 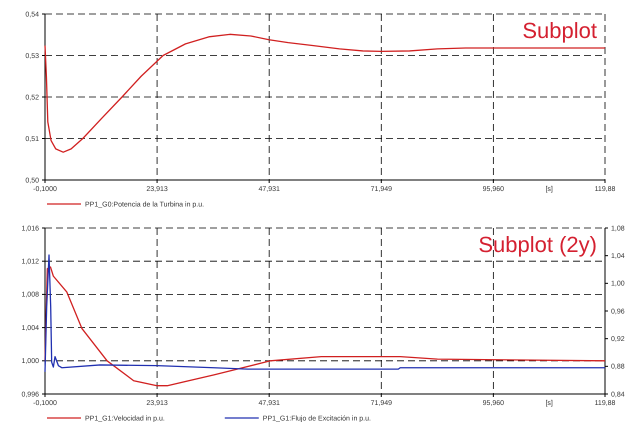 What do you see at coordinates (559, 30) in the screenshot?
I see `chart-title: Subplot` at bounding box center [559, 30].